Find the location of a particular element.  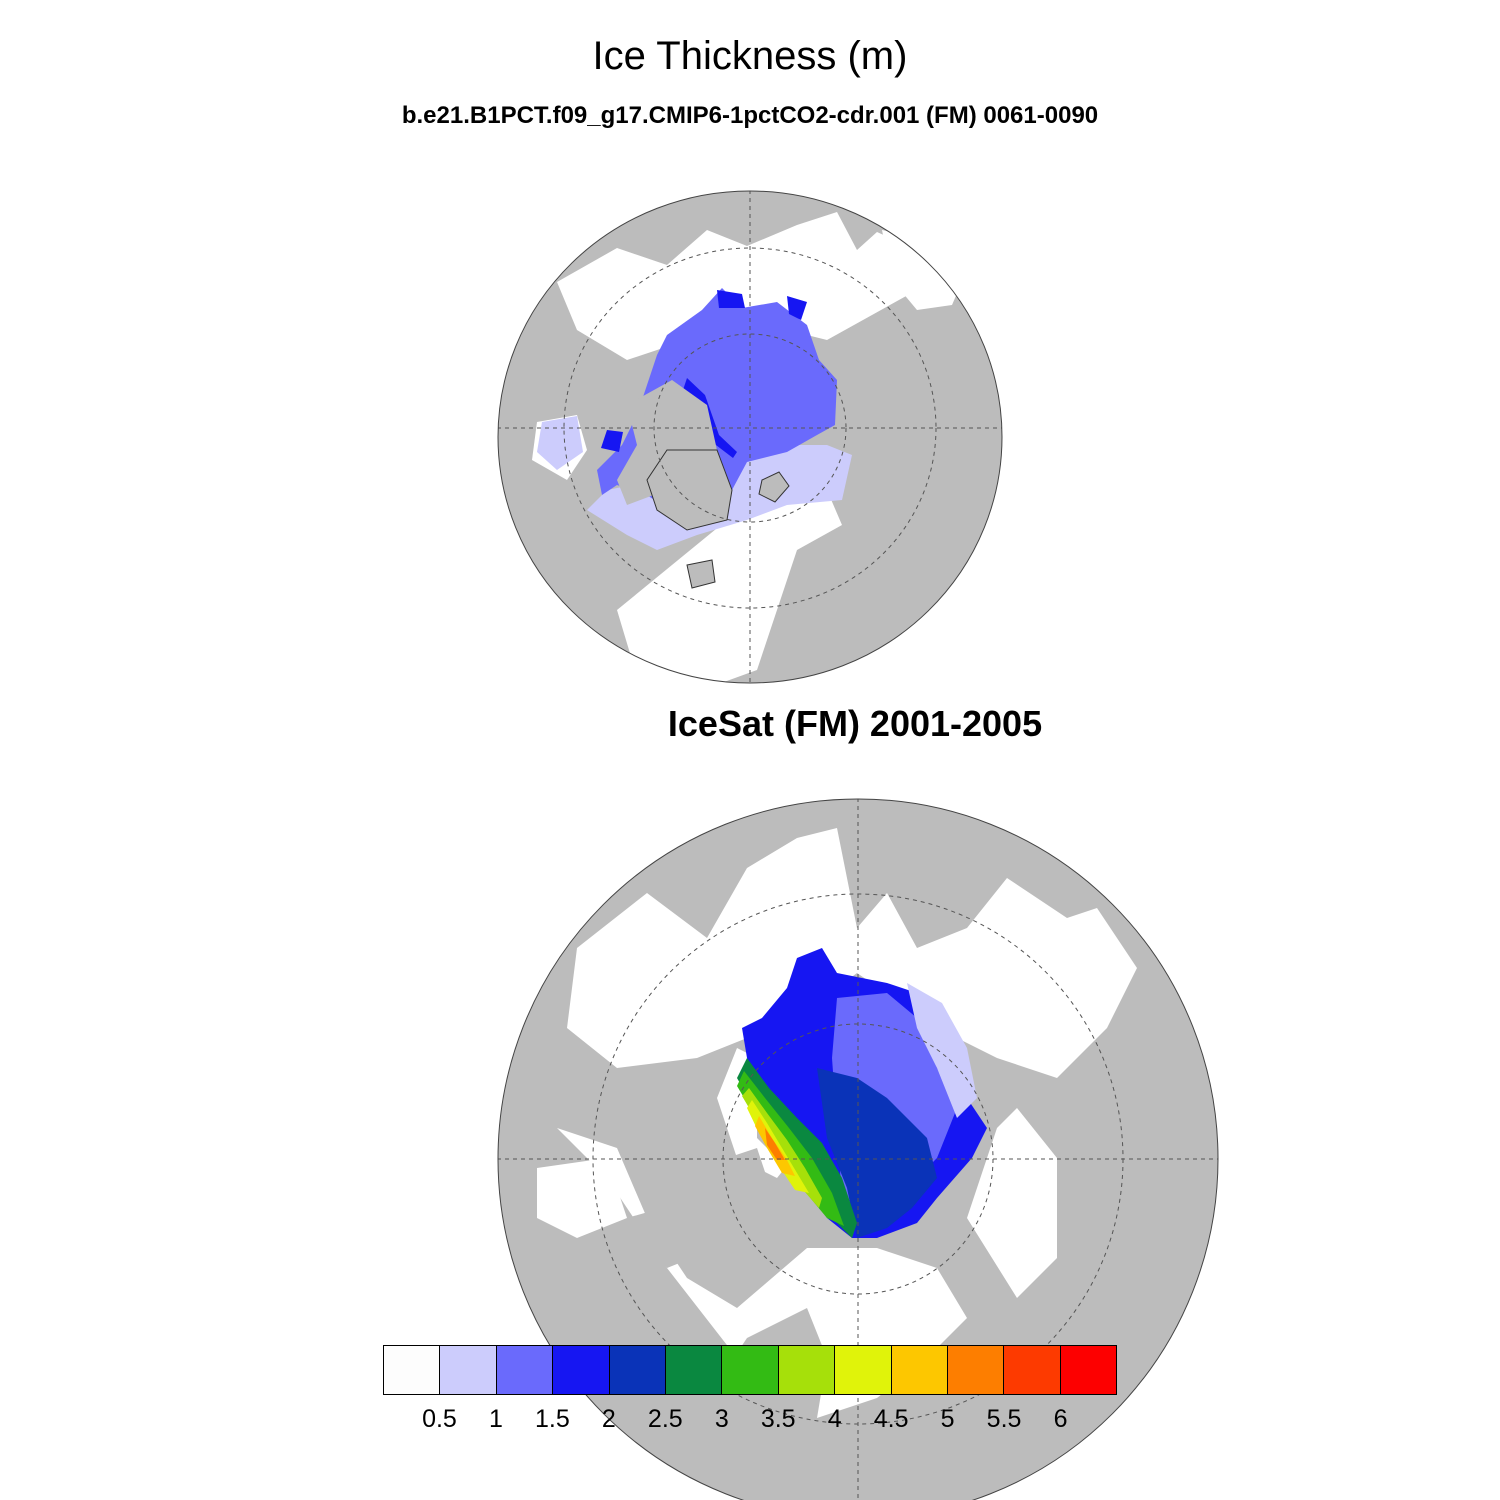

colorbar-labels: 0.5 1 1.5 2 2.5 3 3.5 4 4.5 5 5.5 6 is located at coordinates (750, 1421).